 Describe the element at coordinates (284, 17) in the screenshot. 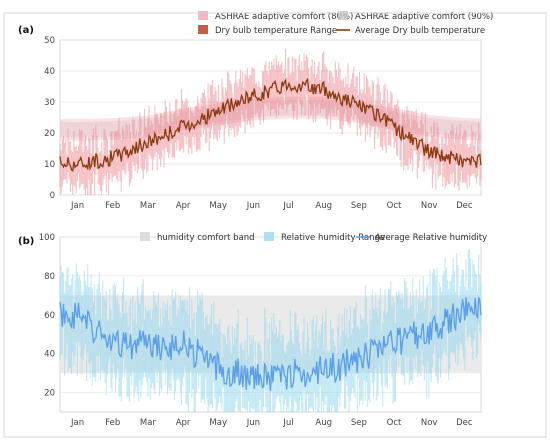

I see `legend-label: ASHRAE adaptive comfort (80%)` at that location.